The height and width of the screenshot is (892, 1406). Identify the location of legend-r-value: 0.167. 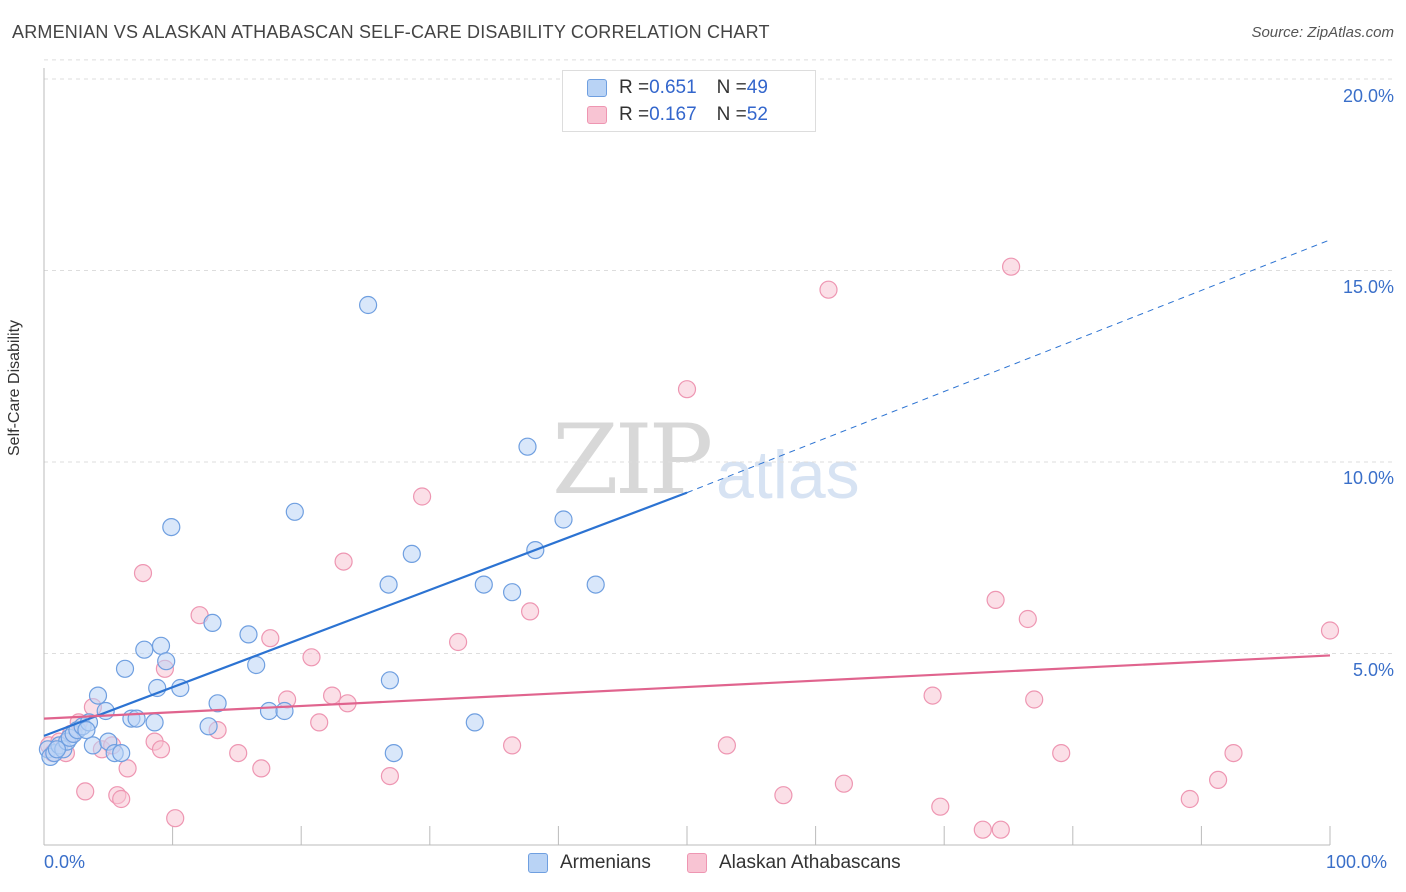
(673, 114).